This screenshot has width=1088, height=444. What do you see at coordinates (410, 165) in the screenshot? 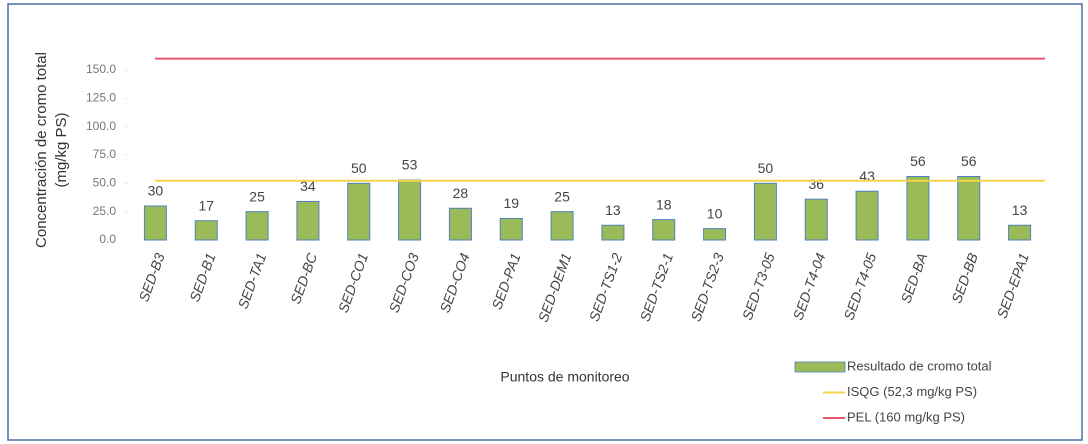
I see `value-label: 53` at bounding box center [410, 165].